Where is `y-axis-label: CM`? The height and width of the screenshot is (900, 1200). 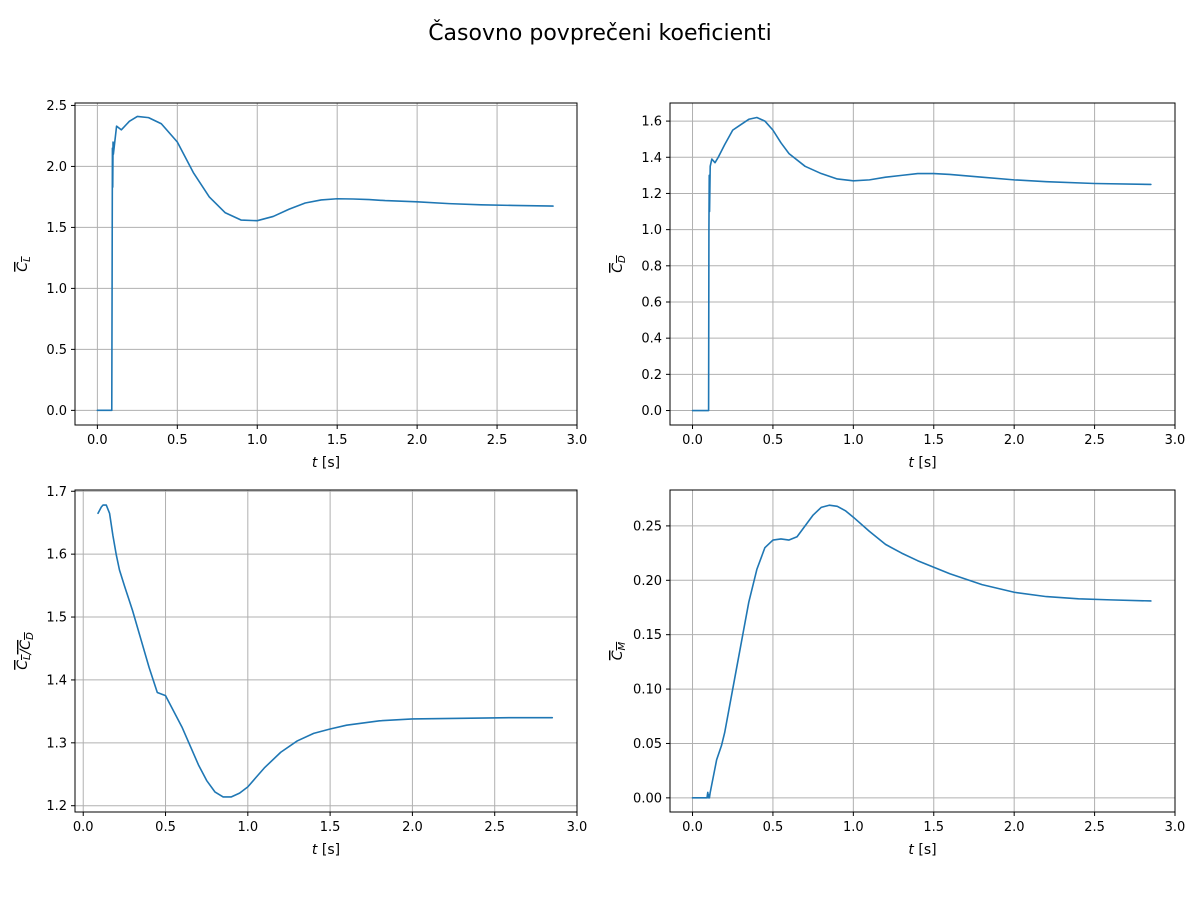
y-axis-label: CM is located at coordinates (619, 650).